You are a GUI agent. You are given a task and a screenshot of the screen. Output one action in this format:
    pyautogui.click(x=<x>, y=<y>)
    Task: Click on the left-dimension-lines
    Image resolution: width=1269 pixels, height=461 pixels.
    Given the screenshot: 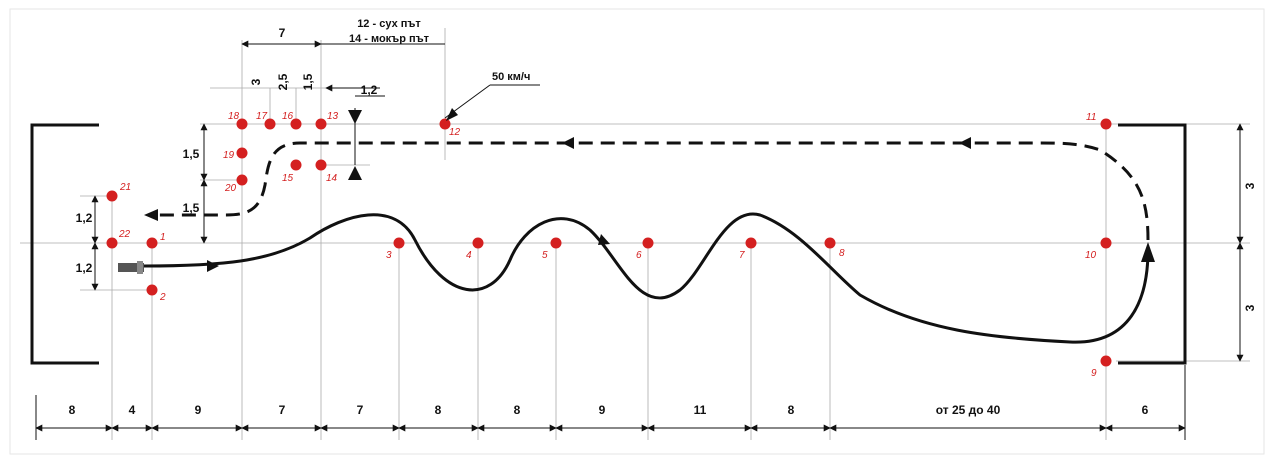 What is the action you would take?
    pyautogui.click(x=149, y=207)
    